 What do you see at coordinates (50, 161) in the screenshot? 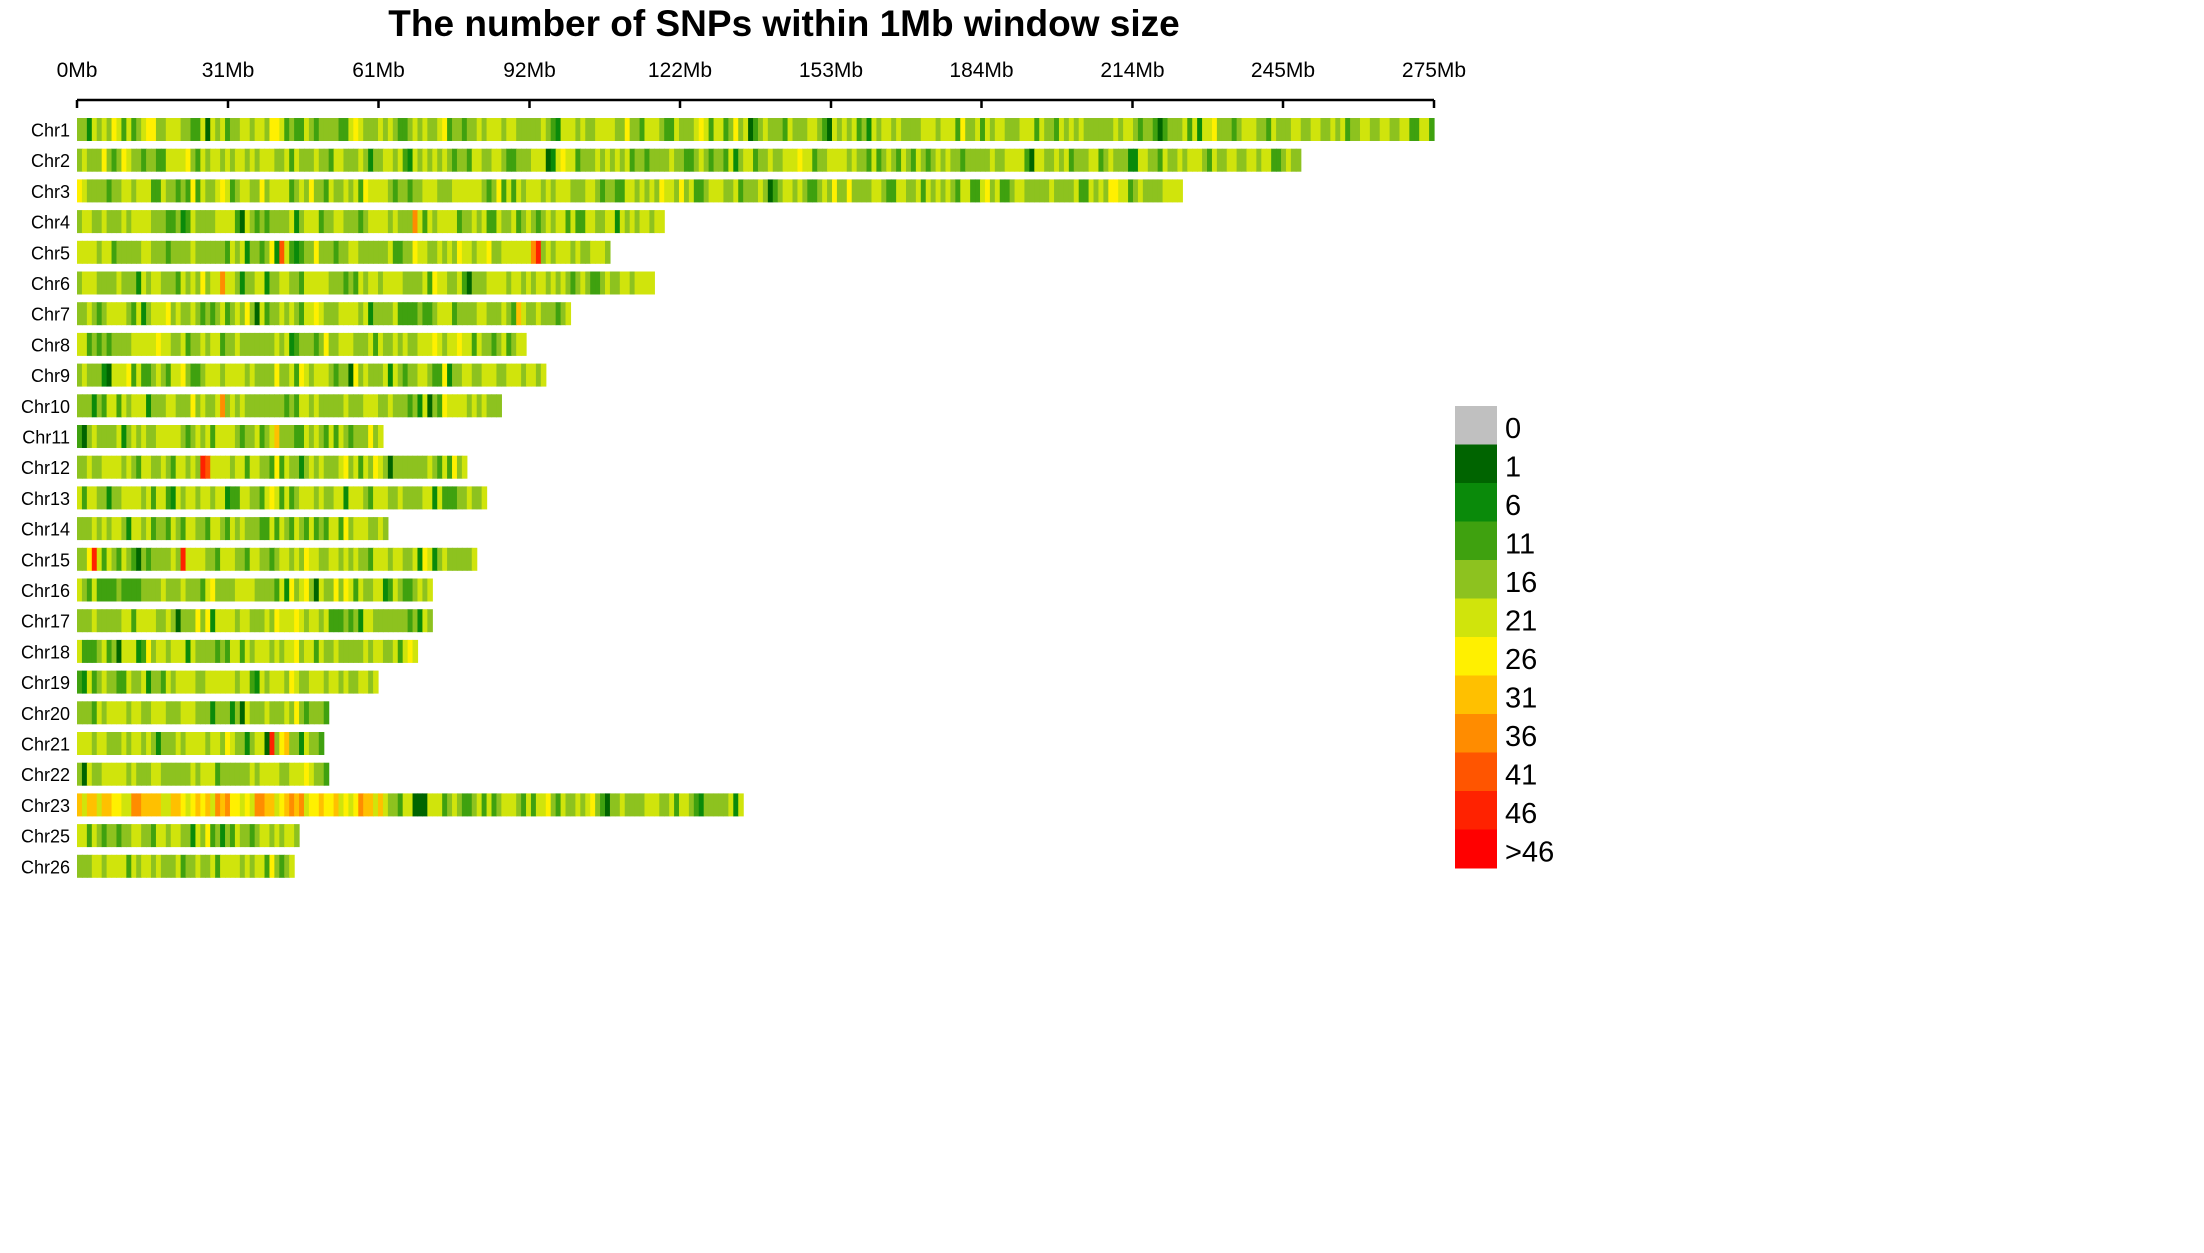
I see `chromosome-label: Chr2` at bounding box center [50, 161].